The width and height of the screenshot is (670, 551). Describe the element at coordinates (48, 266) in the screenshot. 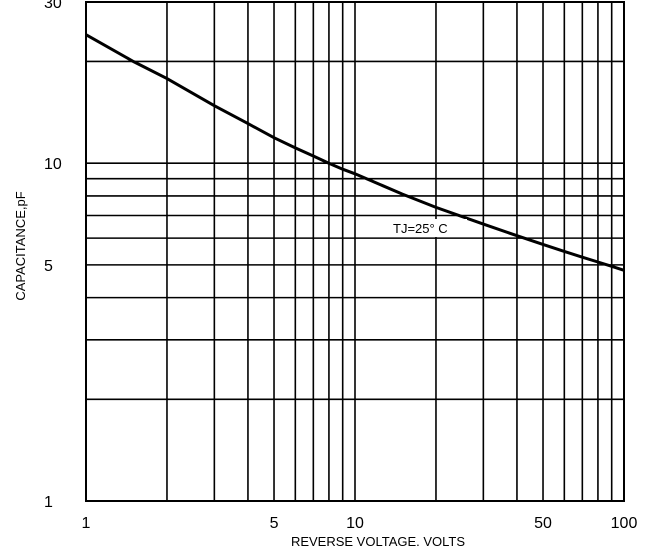

I see `y-tick-label: 5` at that location.